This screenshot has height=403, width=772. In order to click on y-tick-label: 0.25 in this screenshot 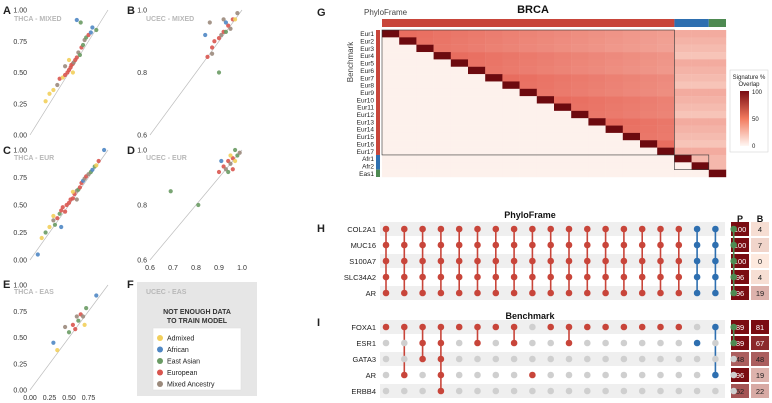, I will do `click(20, 104)`.